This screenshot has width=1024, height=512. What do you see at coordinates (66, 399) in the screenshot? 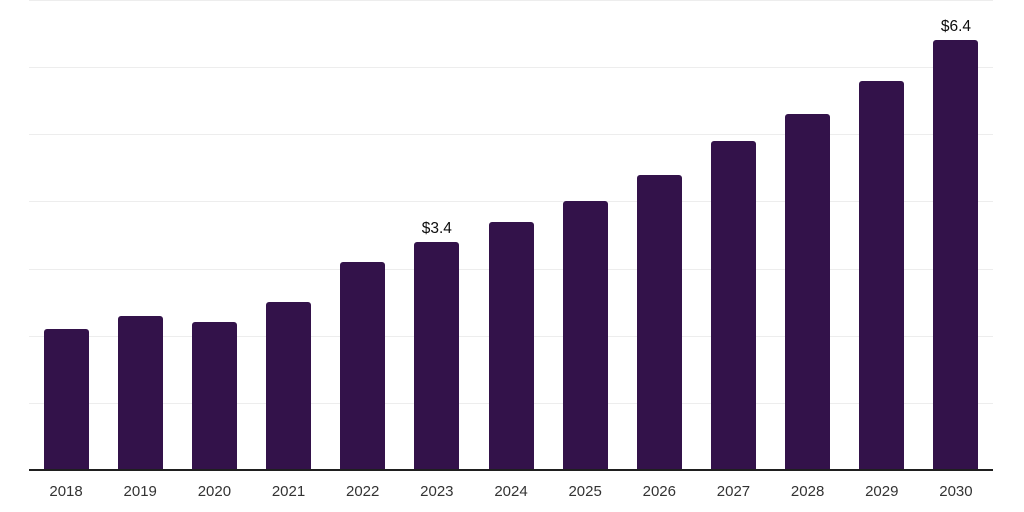
I see `bar-2018` at bounding box center [66, 399].